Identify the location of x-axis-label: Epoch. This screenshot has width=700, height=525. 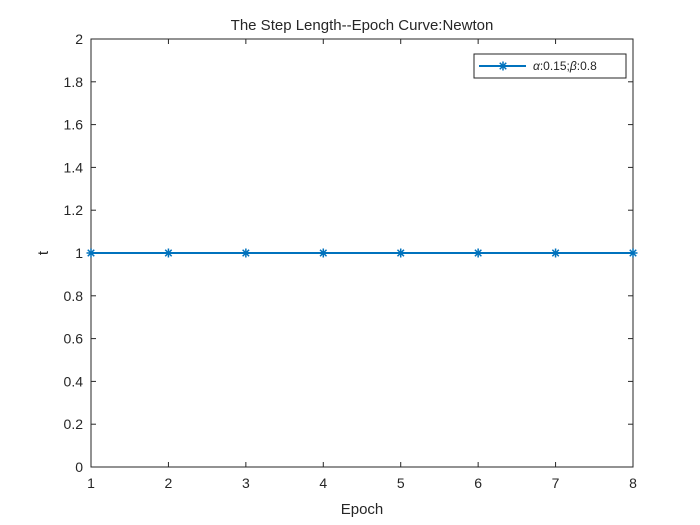
(362, 509).